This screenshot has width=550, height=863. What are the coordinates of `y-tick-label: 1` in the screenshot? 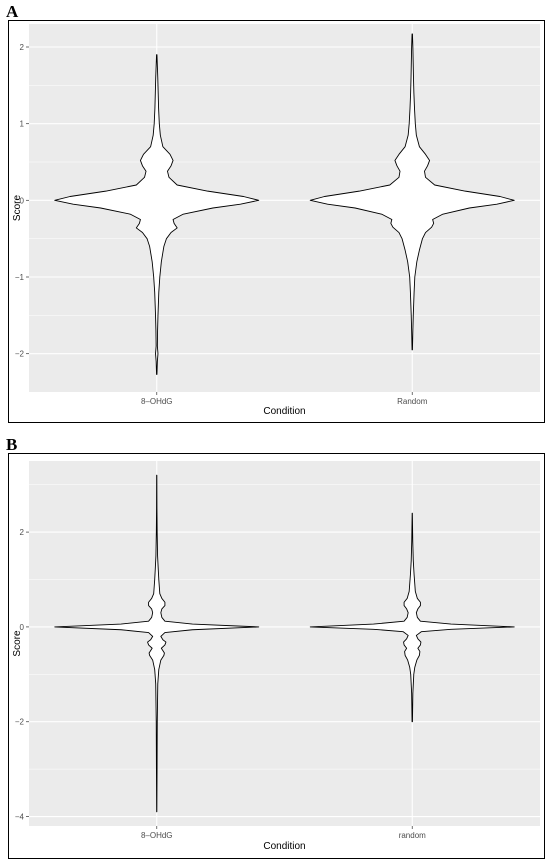 It's located at (22, 124).